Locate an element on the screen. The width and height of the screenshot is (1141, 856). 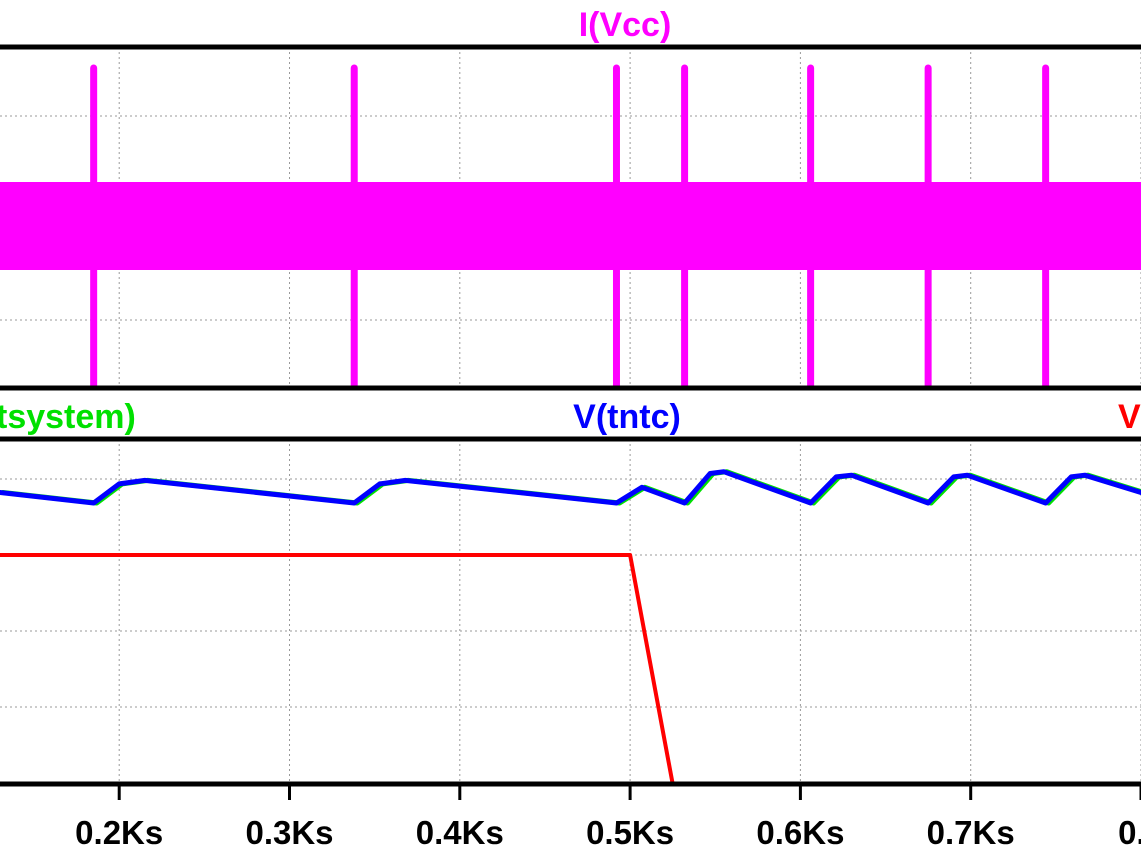
x-tick-label: 0.2Ks is located at coordinates (119, 832).